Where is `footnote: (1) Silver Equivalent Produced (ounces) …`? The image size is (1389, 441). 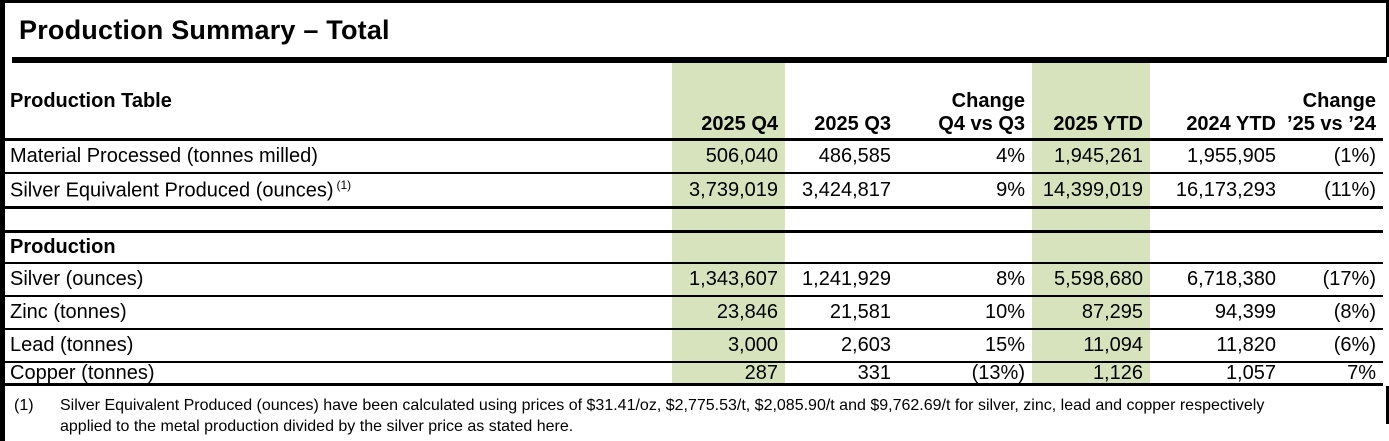
footnote: (1) Silver Equivalent Produced (ounces) … is located at coordinates (697, 413).